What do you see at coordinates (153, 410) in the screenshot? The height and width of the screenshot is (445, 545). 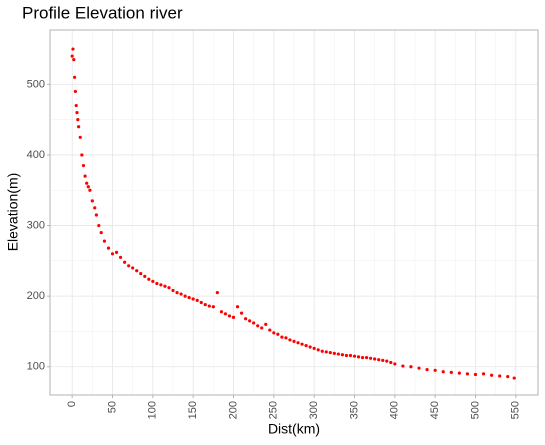 I see `x-tick-label: 100` at bounding box center [153, 410].